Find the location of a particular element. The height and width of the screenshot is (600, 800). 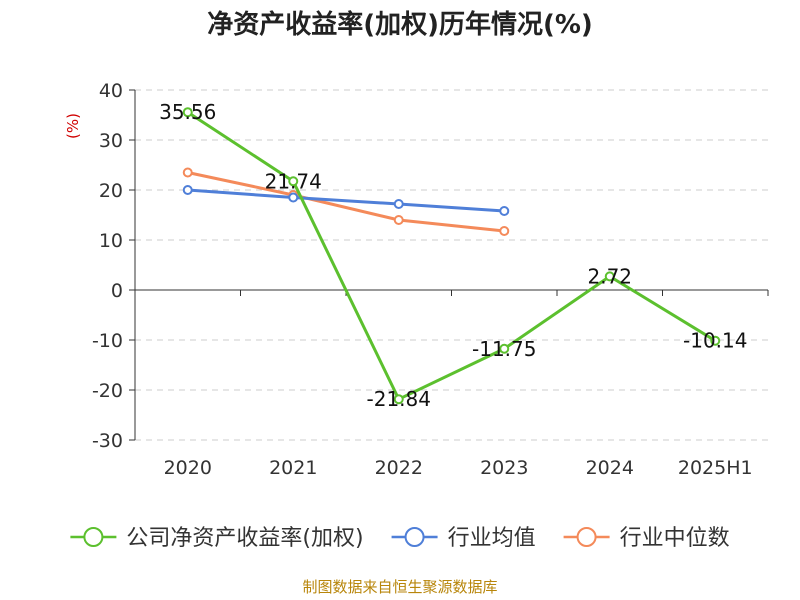

chart-title: 净资产收益率(加权)历年情况(%) is located at coordinates (400, 24).